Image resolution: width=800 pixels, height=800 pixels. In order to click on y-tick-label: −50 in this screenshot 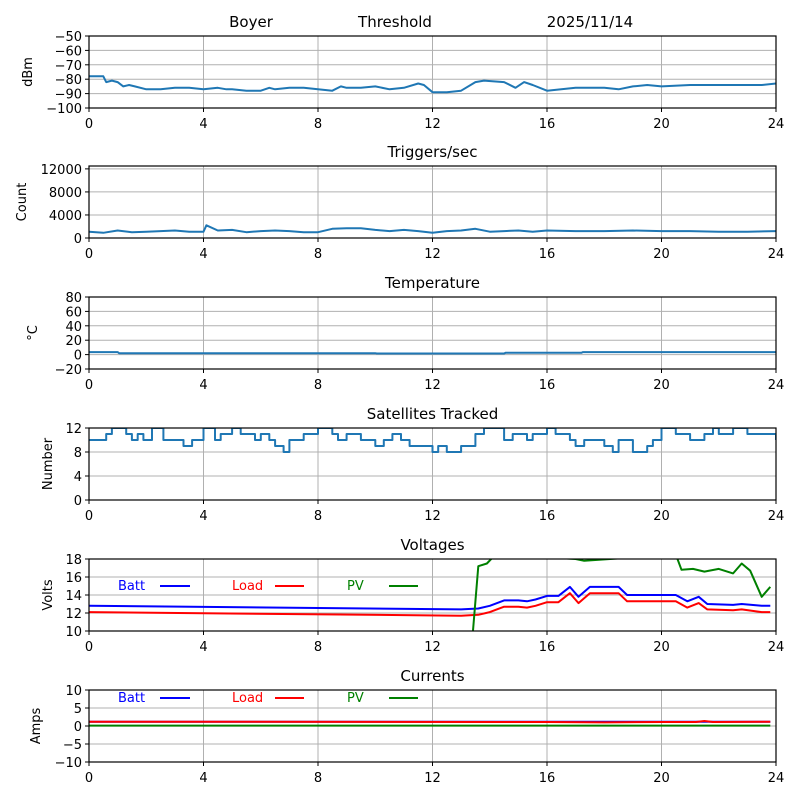, I will do `click(68, 37)`.